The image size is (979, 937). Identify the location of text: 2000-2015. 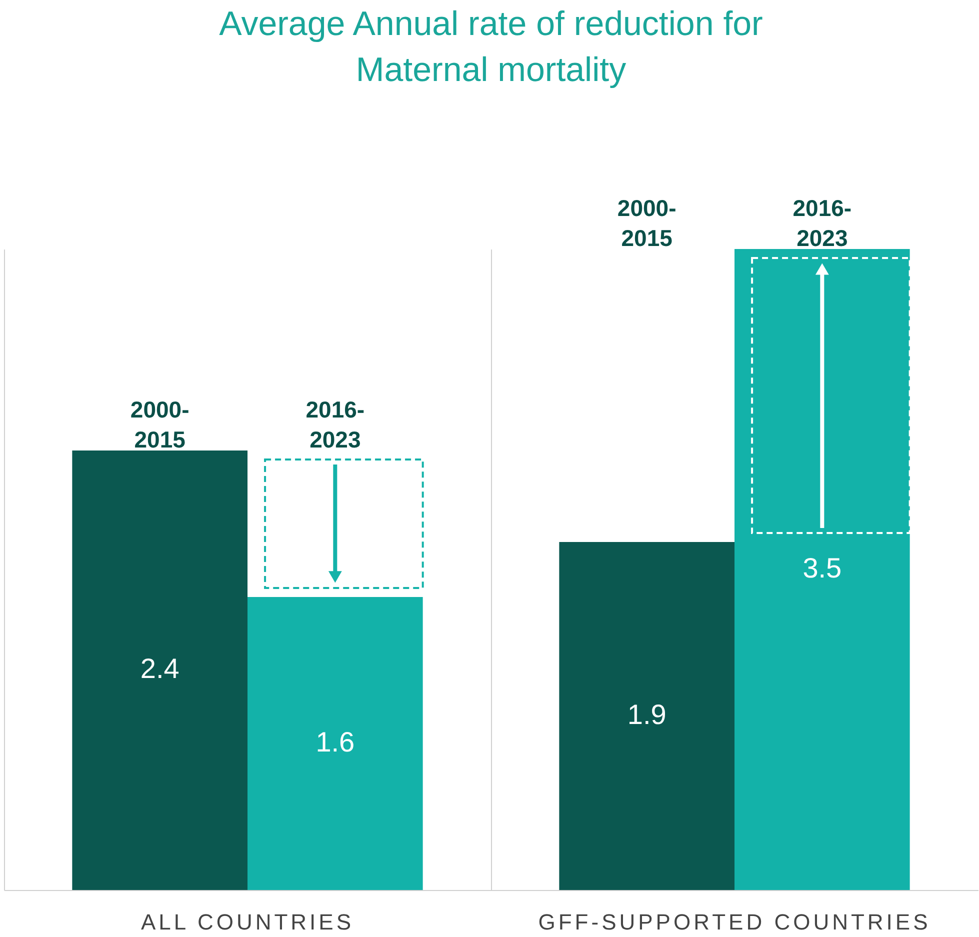
(646, 223).